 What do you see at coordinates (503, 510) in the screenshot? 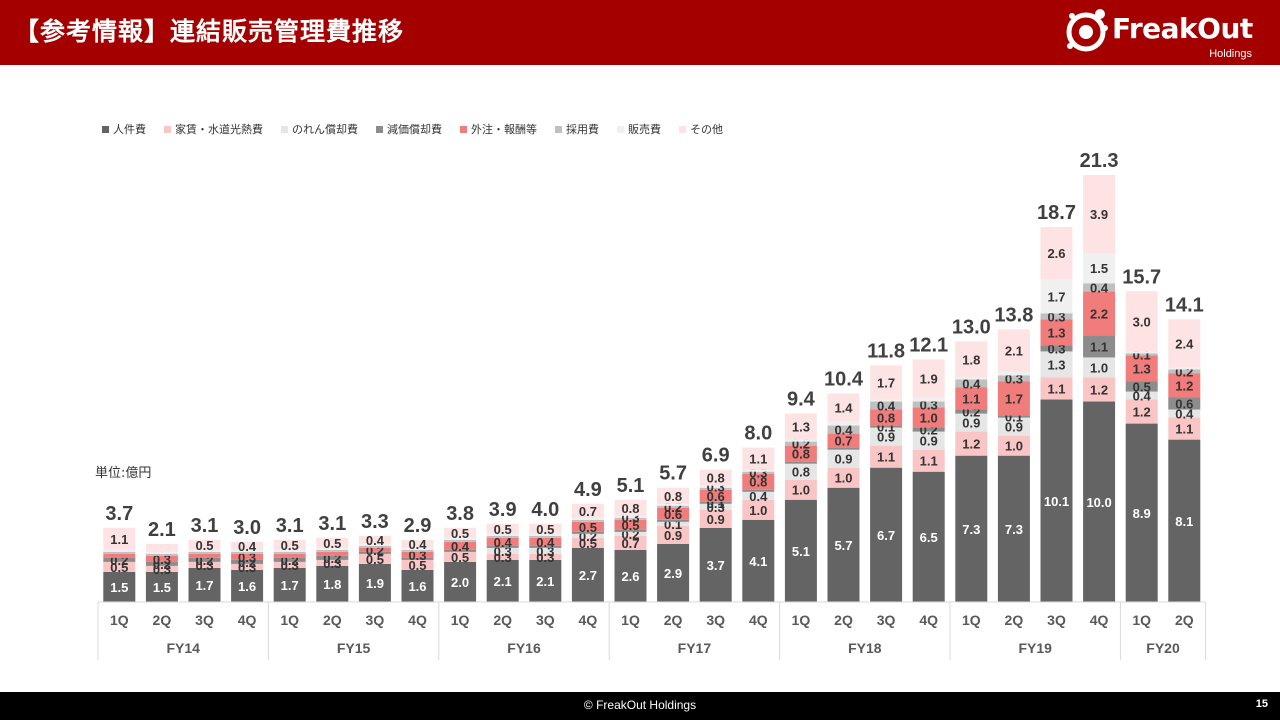
I see `total-label: 3.9` at bounding box center [503, 510].